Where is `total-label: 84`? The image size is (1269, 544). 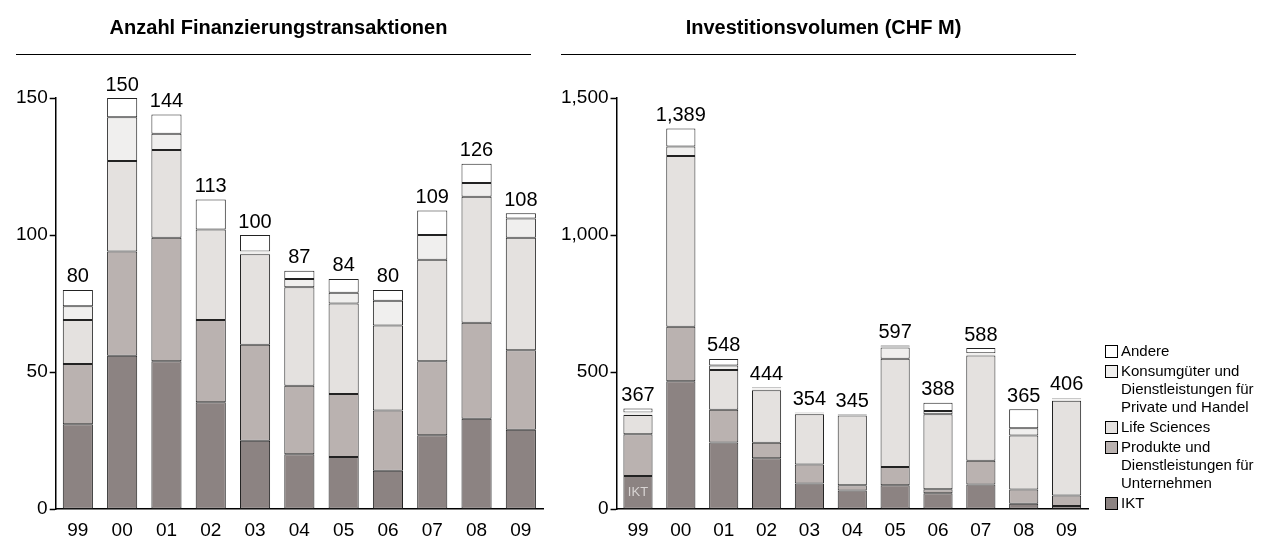
total-label: 84 is located at coordinates (343, 264).